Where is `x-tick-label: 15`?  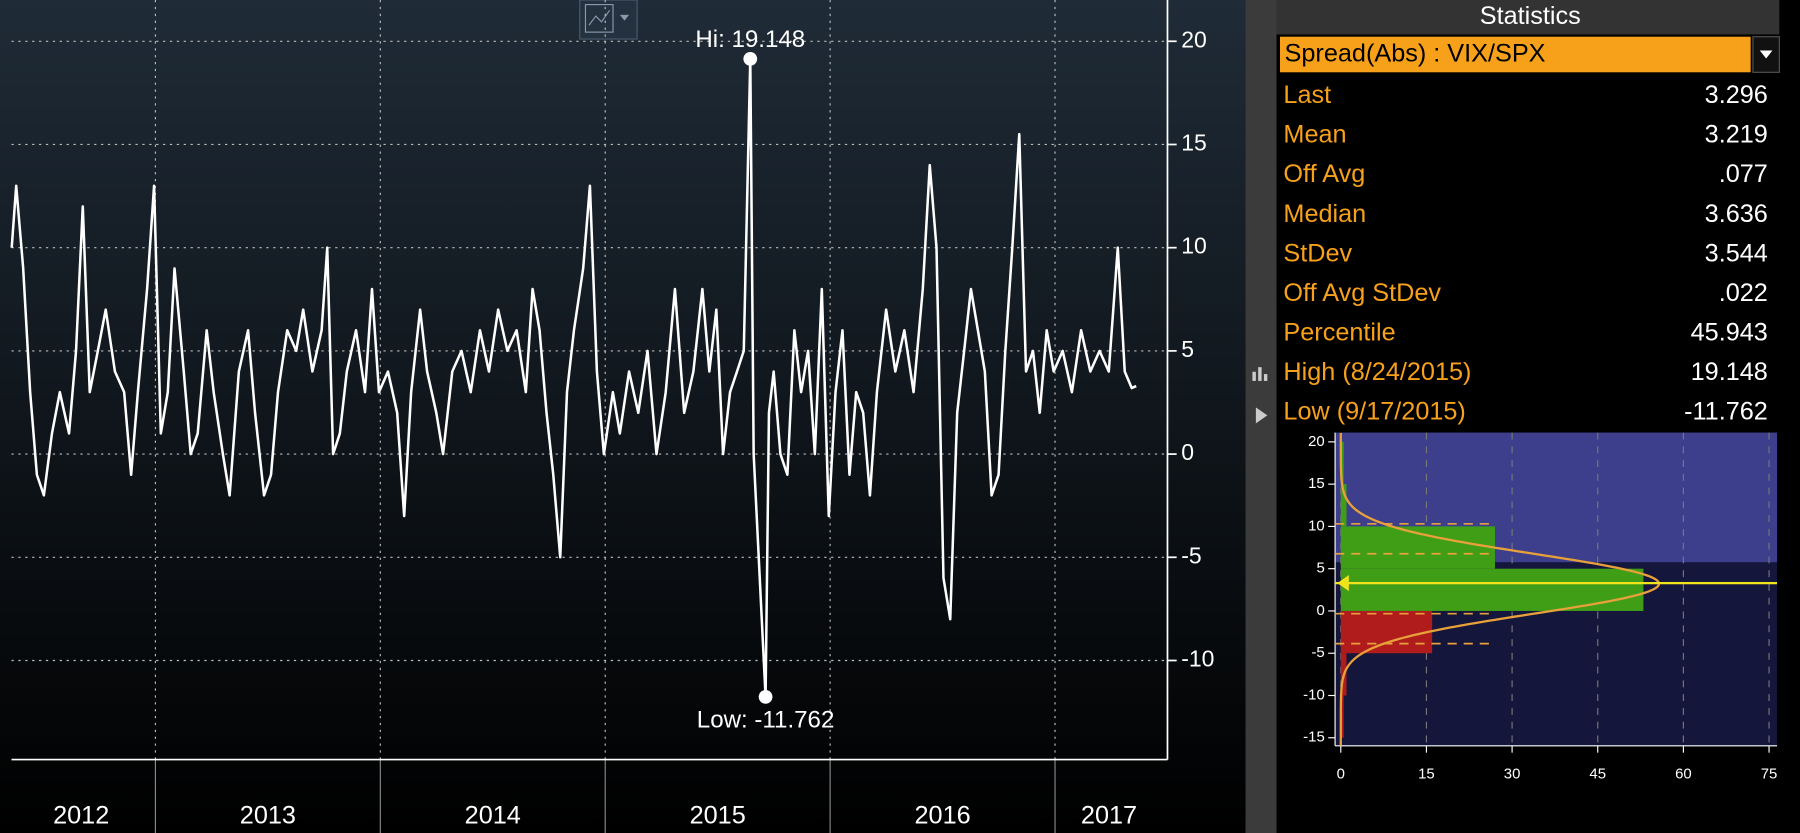
x-tick-label: 15 is located at coordinates (1426, 774).